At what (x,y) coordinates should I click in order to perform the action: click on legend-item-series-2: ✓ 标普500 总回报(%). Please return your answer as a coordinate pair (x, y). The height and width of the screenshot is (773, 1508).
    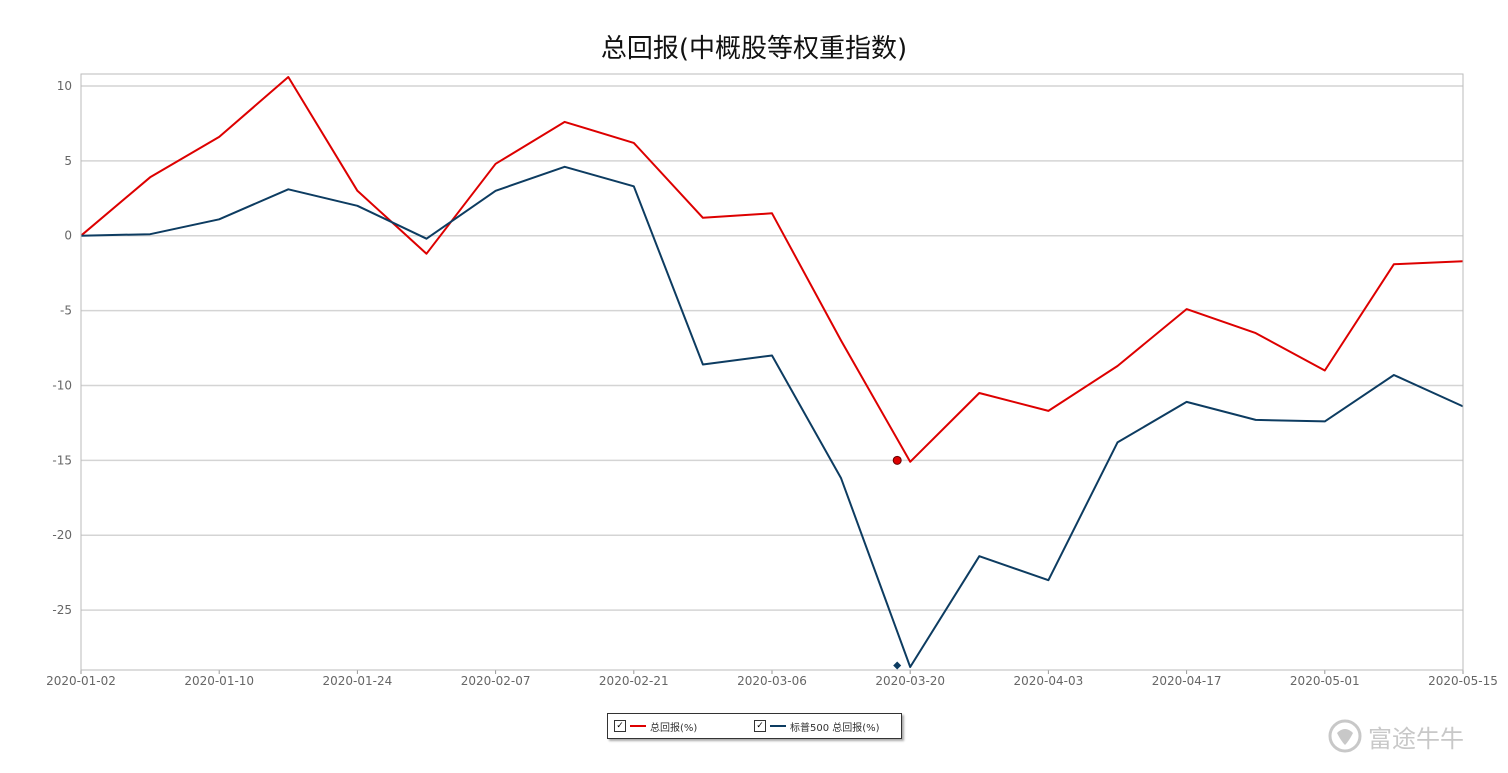
    Looking at the image, I should click on (817, 726).